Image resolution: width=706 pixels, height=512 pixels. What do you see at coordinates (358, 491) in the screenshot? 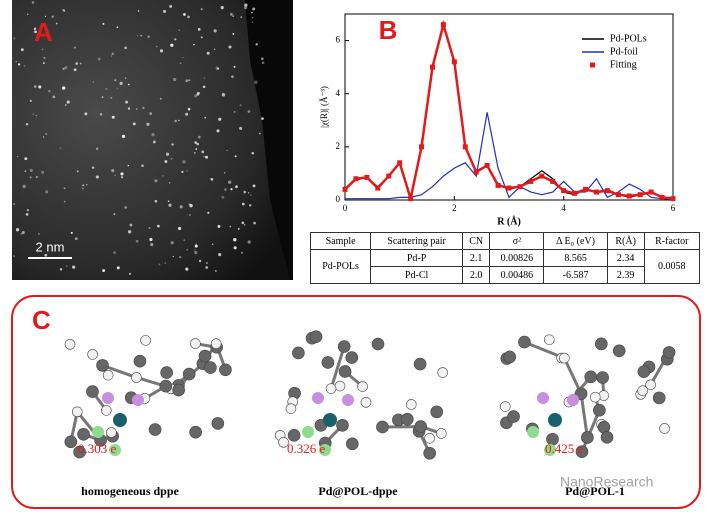
I see `molecule-caption: Pd@POL-dppe` at bounding box center [358, 491].